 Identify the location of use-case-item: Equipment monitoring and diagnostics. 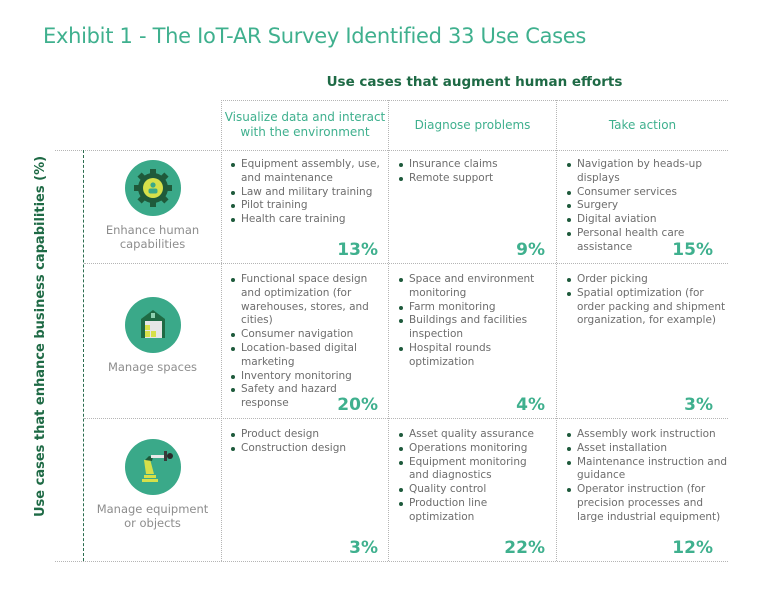
(473, 470).